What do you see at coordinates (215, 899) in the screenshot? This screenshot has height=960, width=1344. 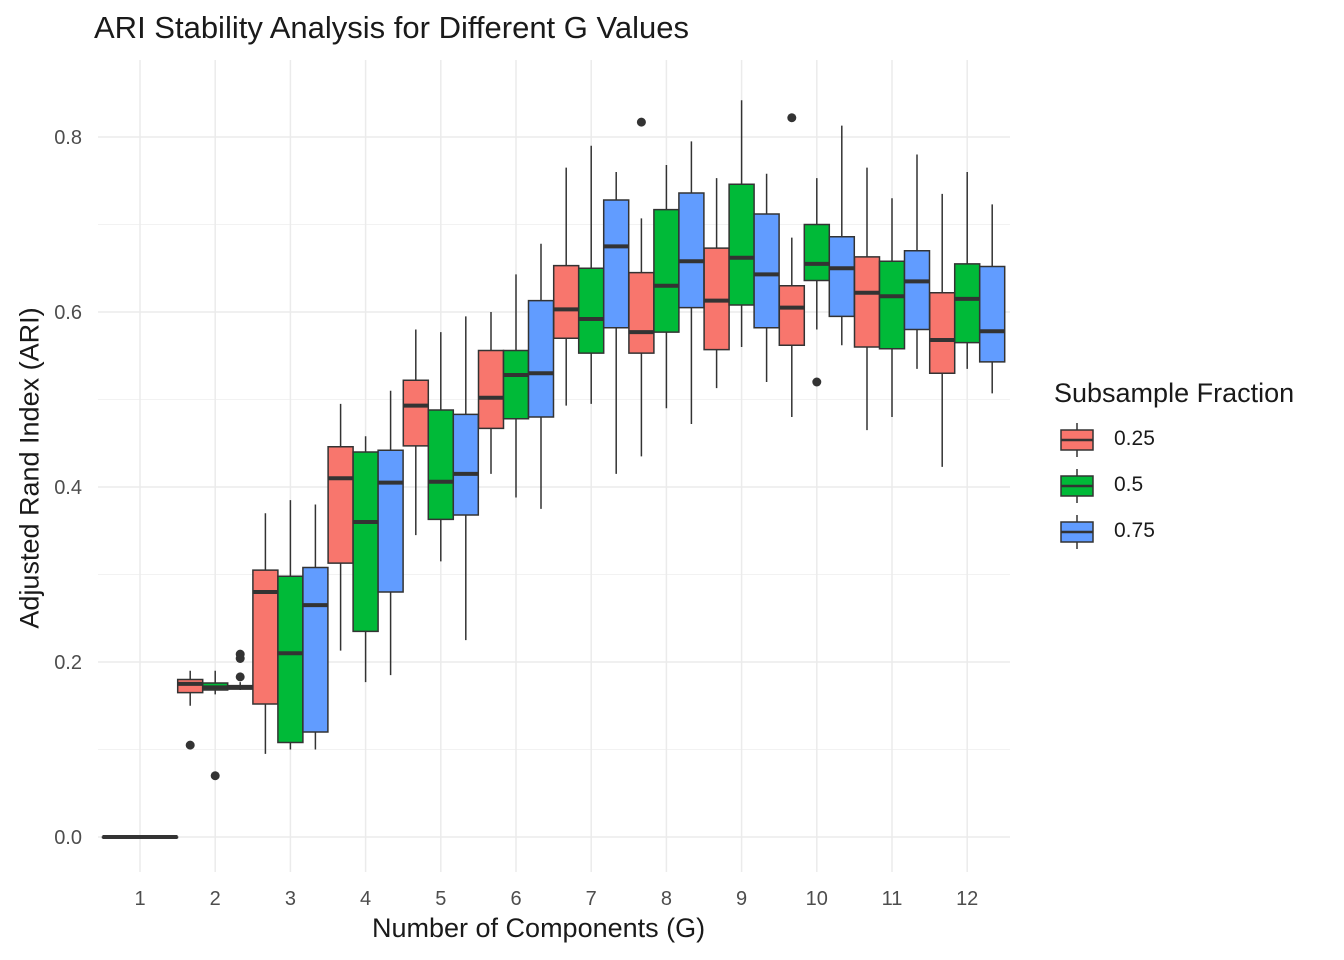 I see `x-tick-label: 2` at bounding box center [215, 899].